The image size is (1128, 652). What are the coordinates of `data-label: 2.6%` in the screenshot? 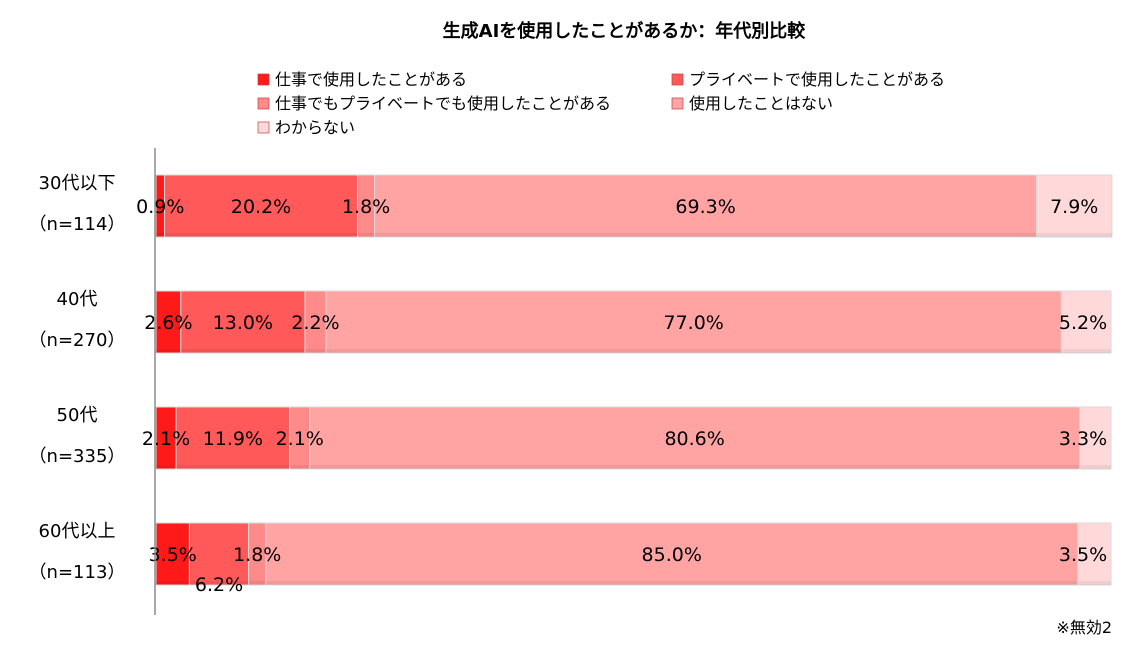 It's located at (168, 323).